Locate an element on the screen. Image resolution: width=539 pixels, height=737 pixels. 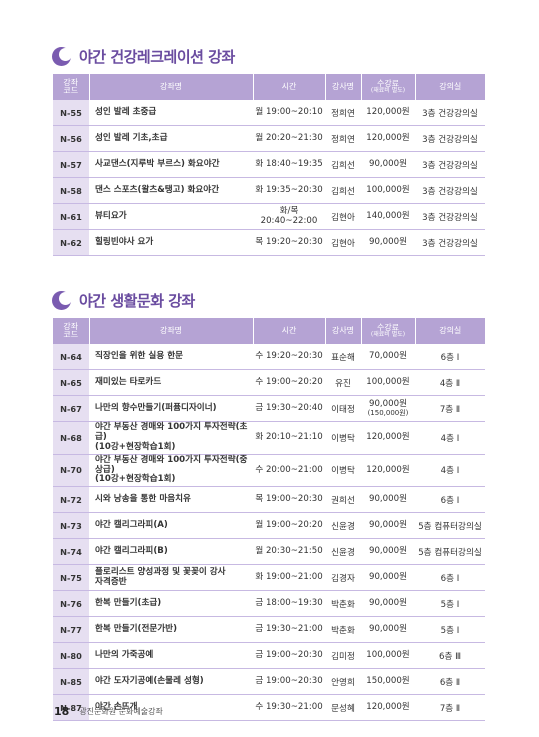
course-time: 화 19:00~21:00 is located at coordinates (289, 578).